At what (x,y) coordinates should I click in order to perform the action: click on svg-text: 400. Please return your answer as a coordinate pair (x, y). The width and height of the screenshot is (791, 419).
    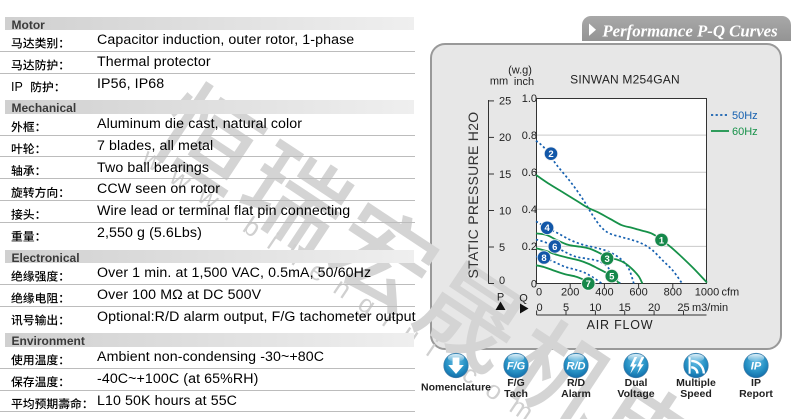
    Looking at the image, I should click on (604, 293).